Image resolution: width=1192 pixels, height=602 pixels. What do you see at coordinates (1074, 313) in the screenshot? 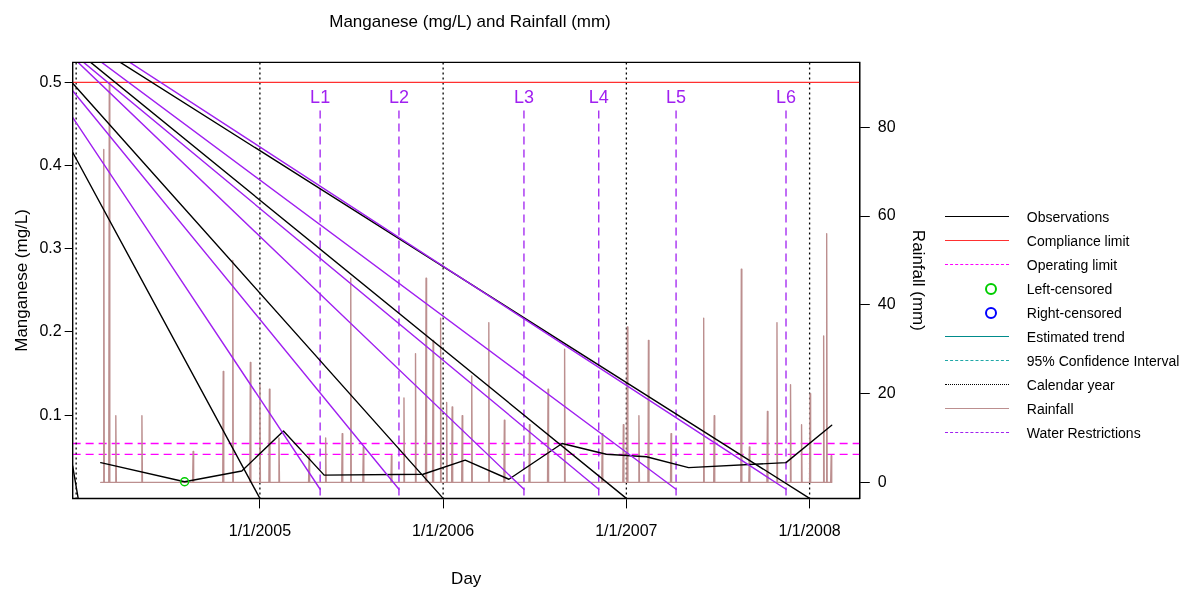
I see `legend-label: Right-censored` at bounding box center [1074, 313].